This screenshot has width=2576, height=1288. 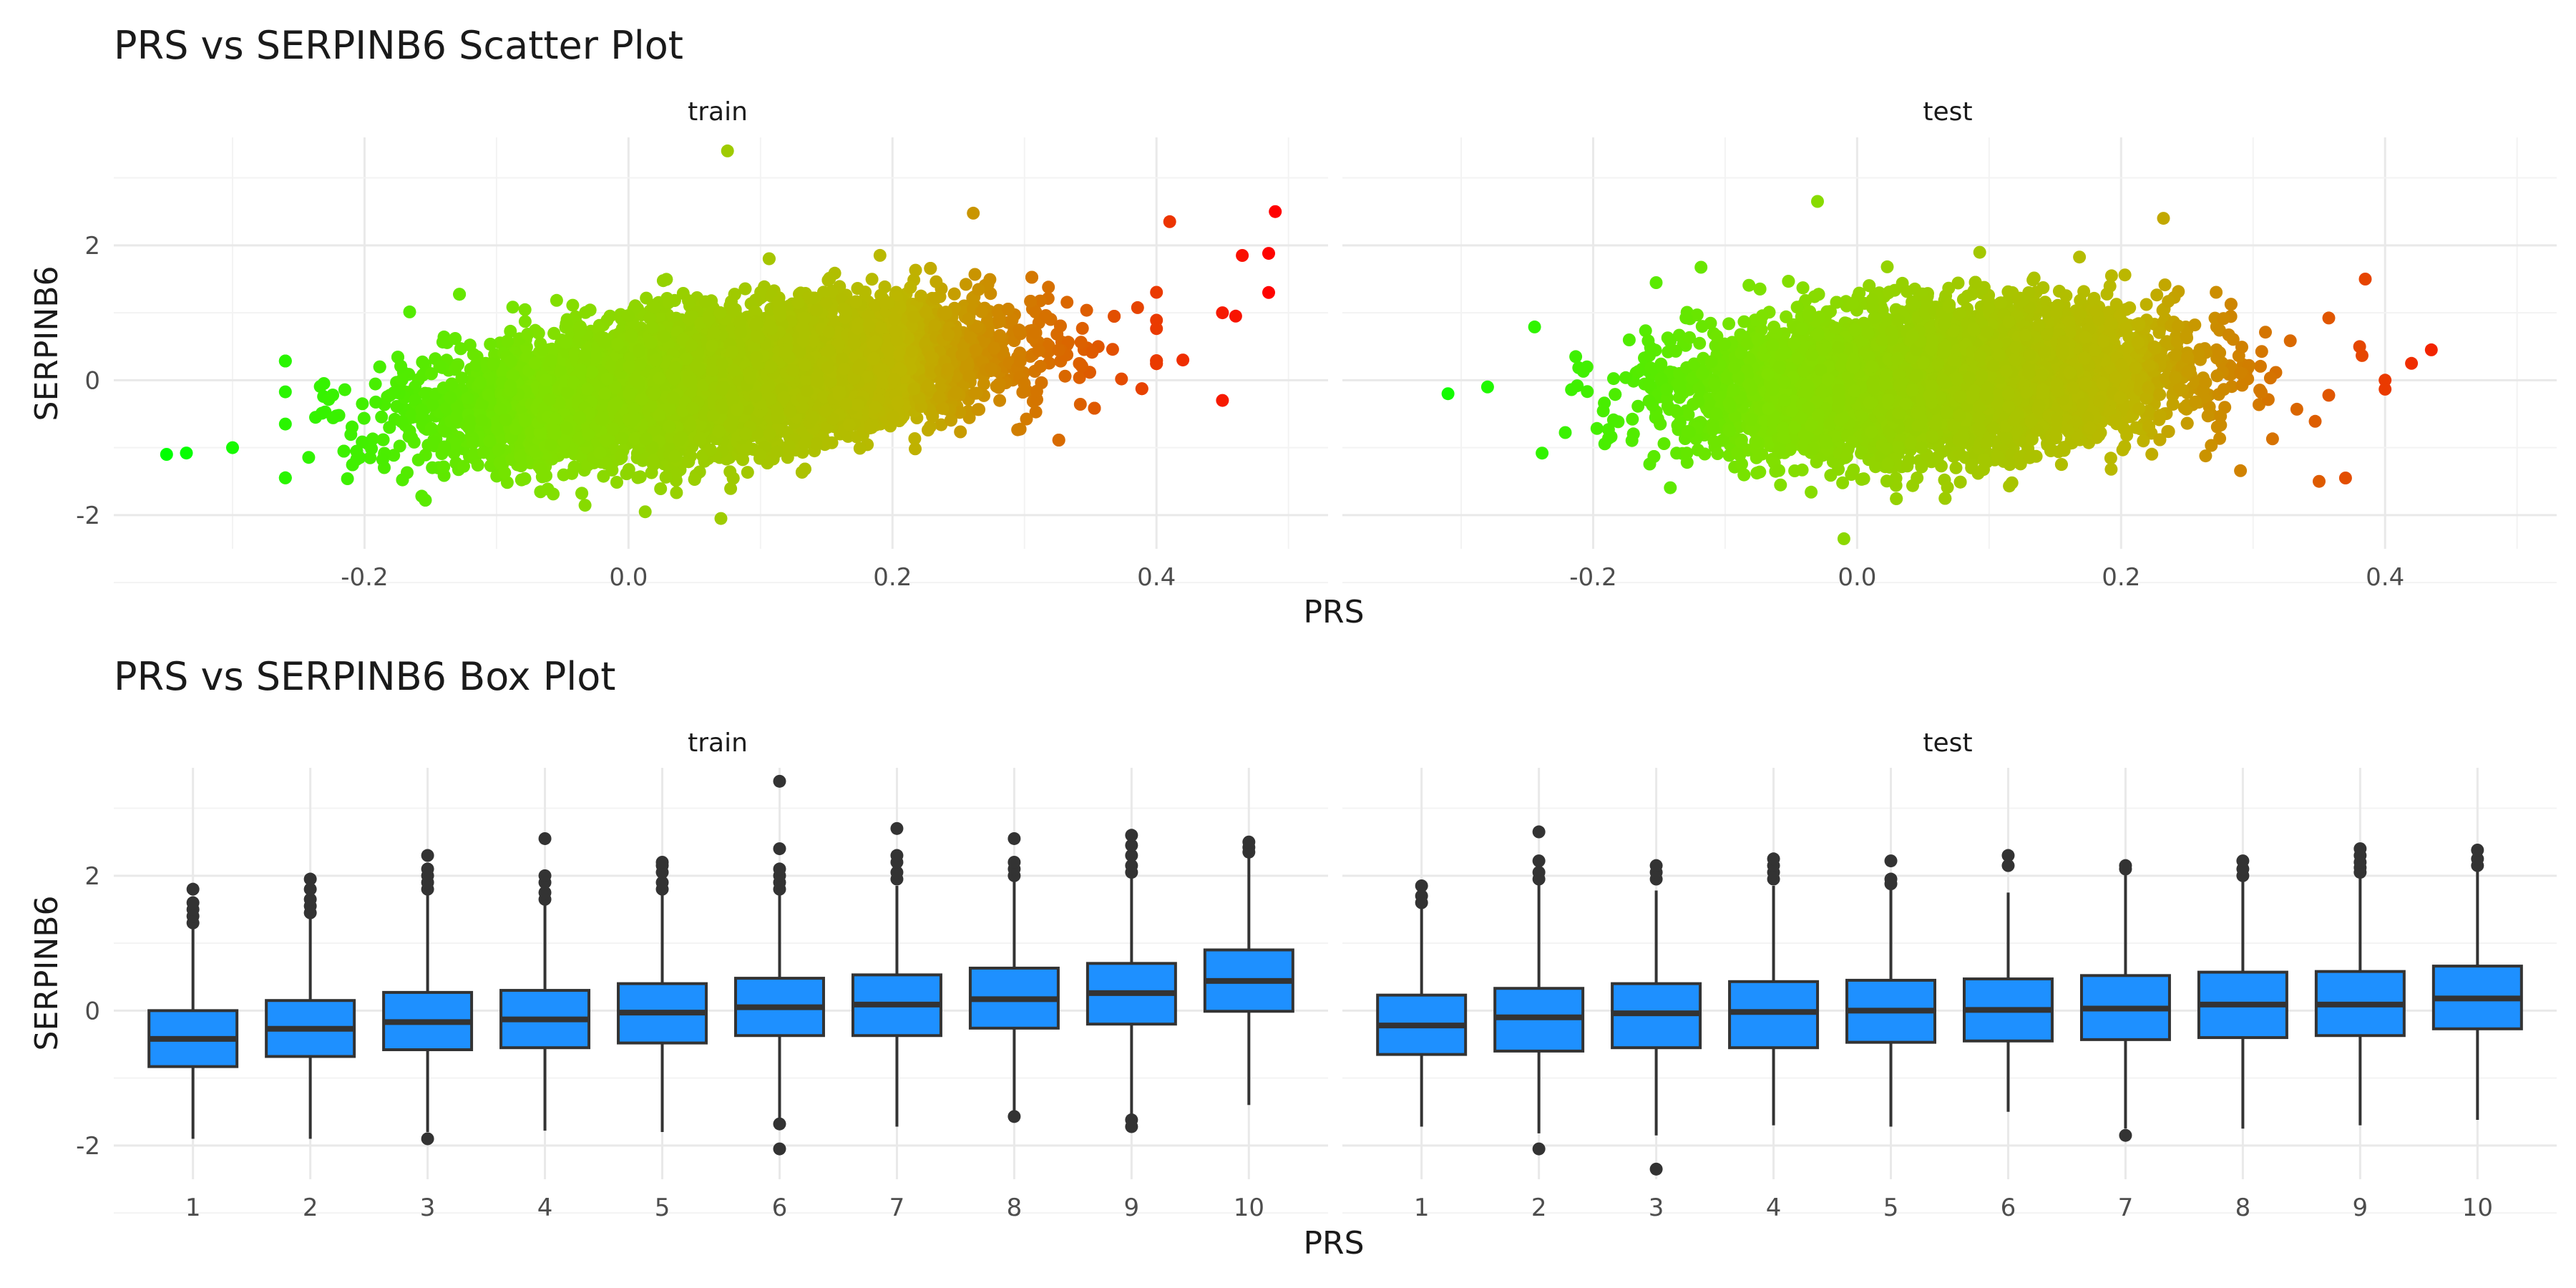 What do you see at coordinates (1947, 112) in the screenshot?
I see `scatter-panel-label-test: test` at bounding box center [1947, 112].